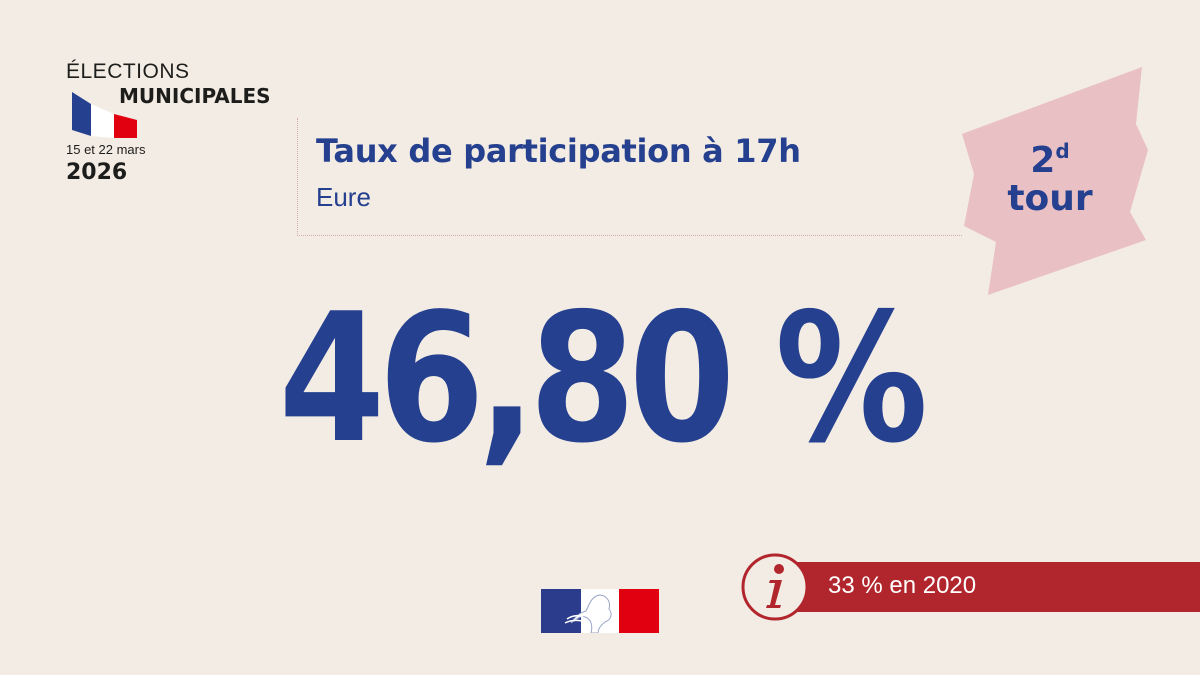 This screenshot has height=675, width=1200. Describe the element at coordinates (1050, 160) in the screenshot. I see `round-number: 2d` at that location.